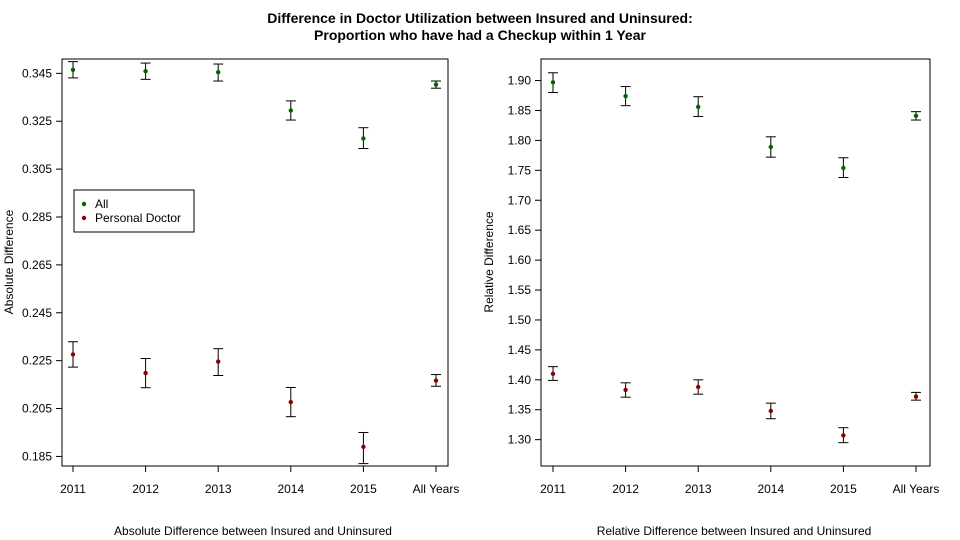 Image resolution: width=960 pixels, height=540 pixels. I want to click on legend-box, so click(134, 211).